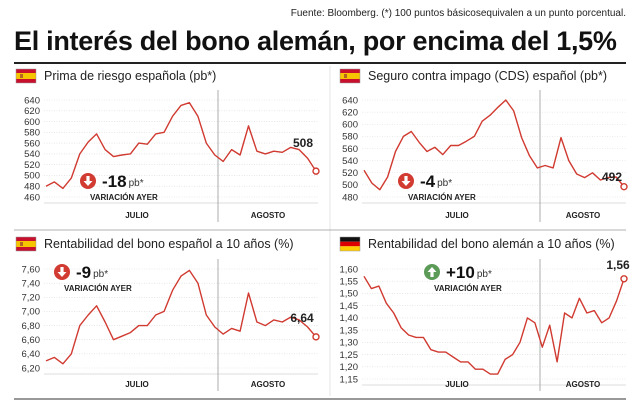 The width and height of the screenshot is (640, 401). I want to click on chart-title: Prima de riesgo española (pb*), so click(130, 76).